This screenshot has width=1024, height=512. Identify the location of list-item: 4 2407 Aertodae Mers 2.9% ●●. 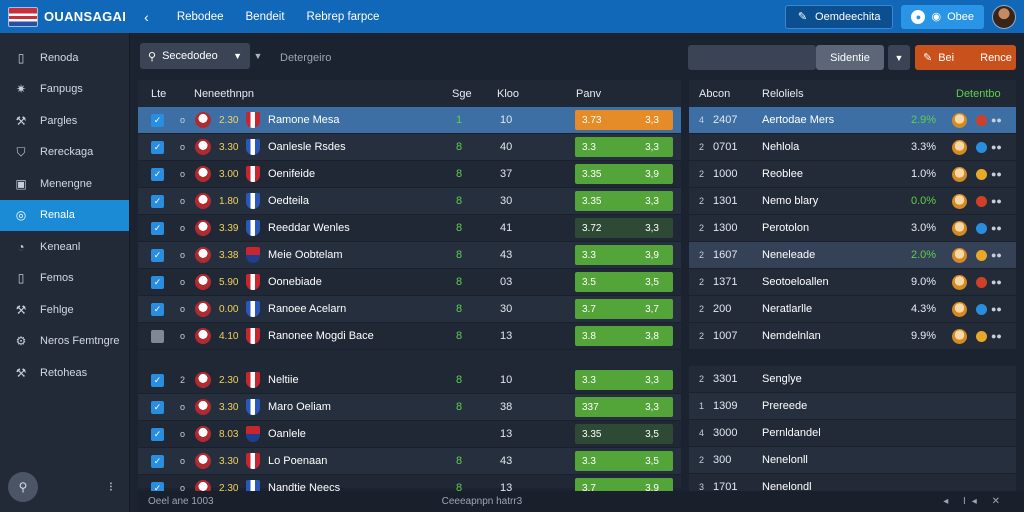
(852, 120).